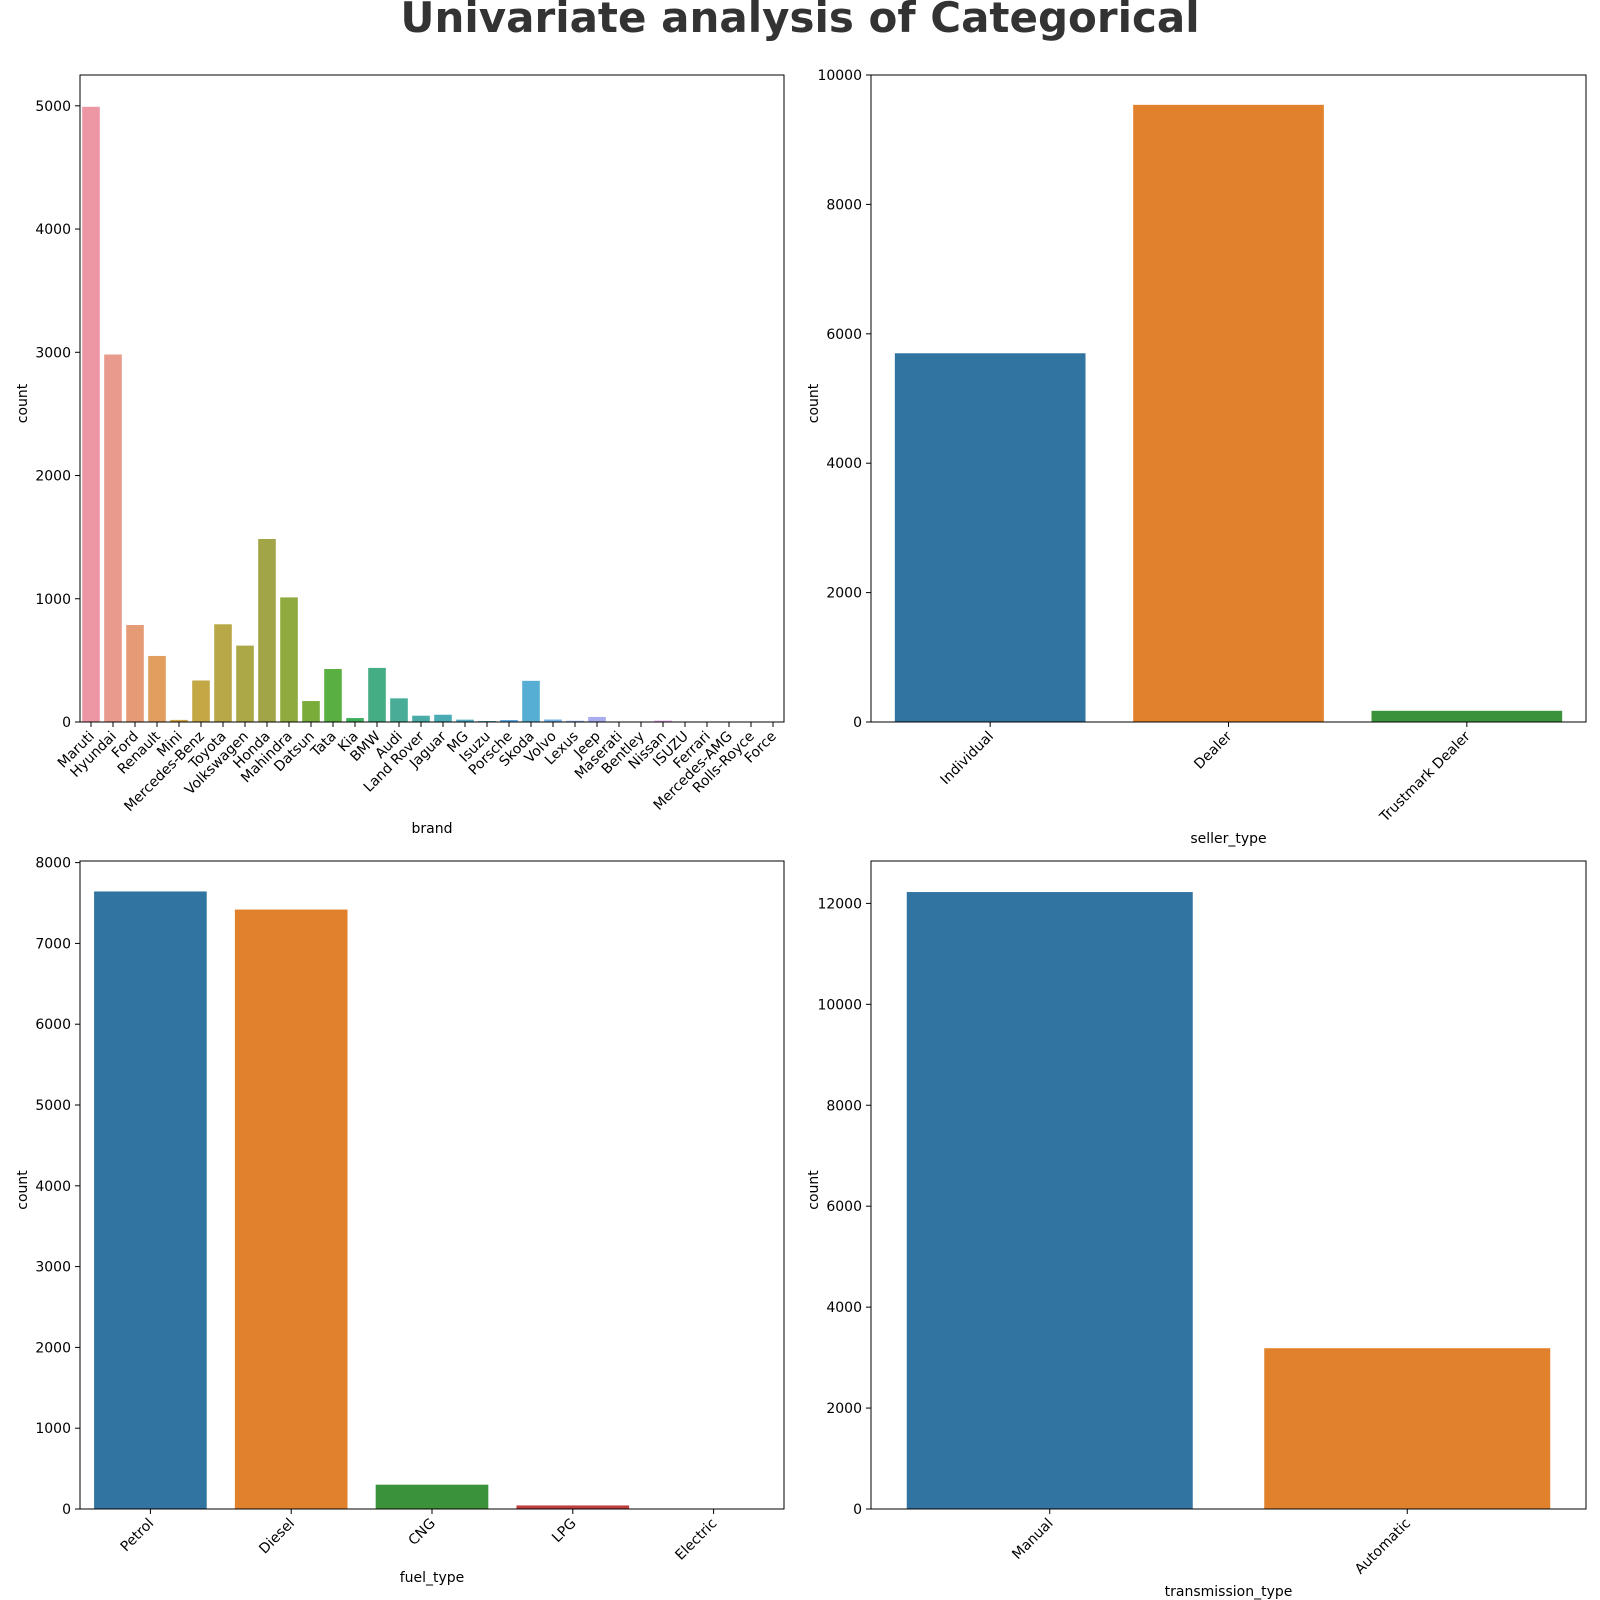 The width and height of the screenshot is (1600, 1600). I want to click on bar-tata, so click(333, 695).